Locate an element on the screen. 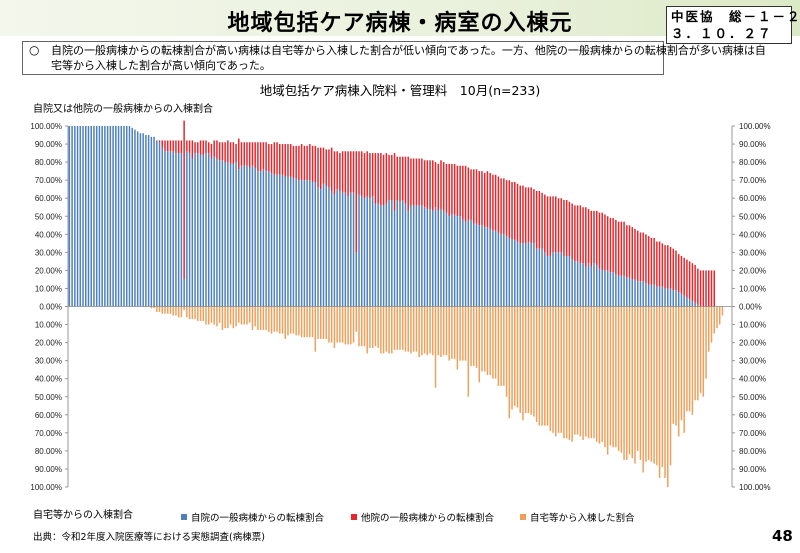  y-tick-label-left: 20.00% is located at coordinates (48, 343).